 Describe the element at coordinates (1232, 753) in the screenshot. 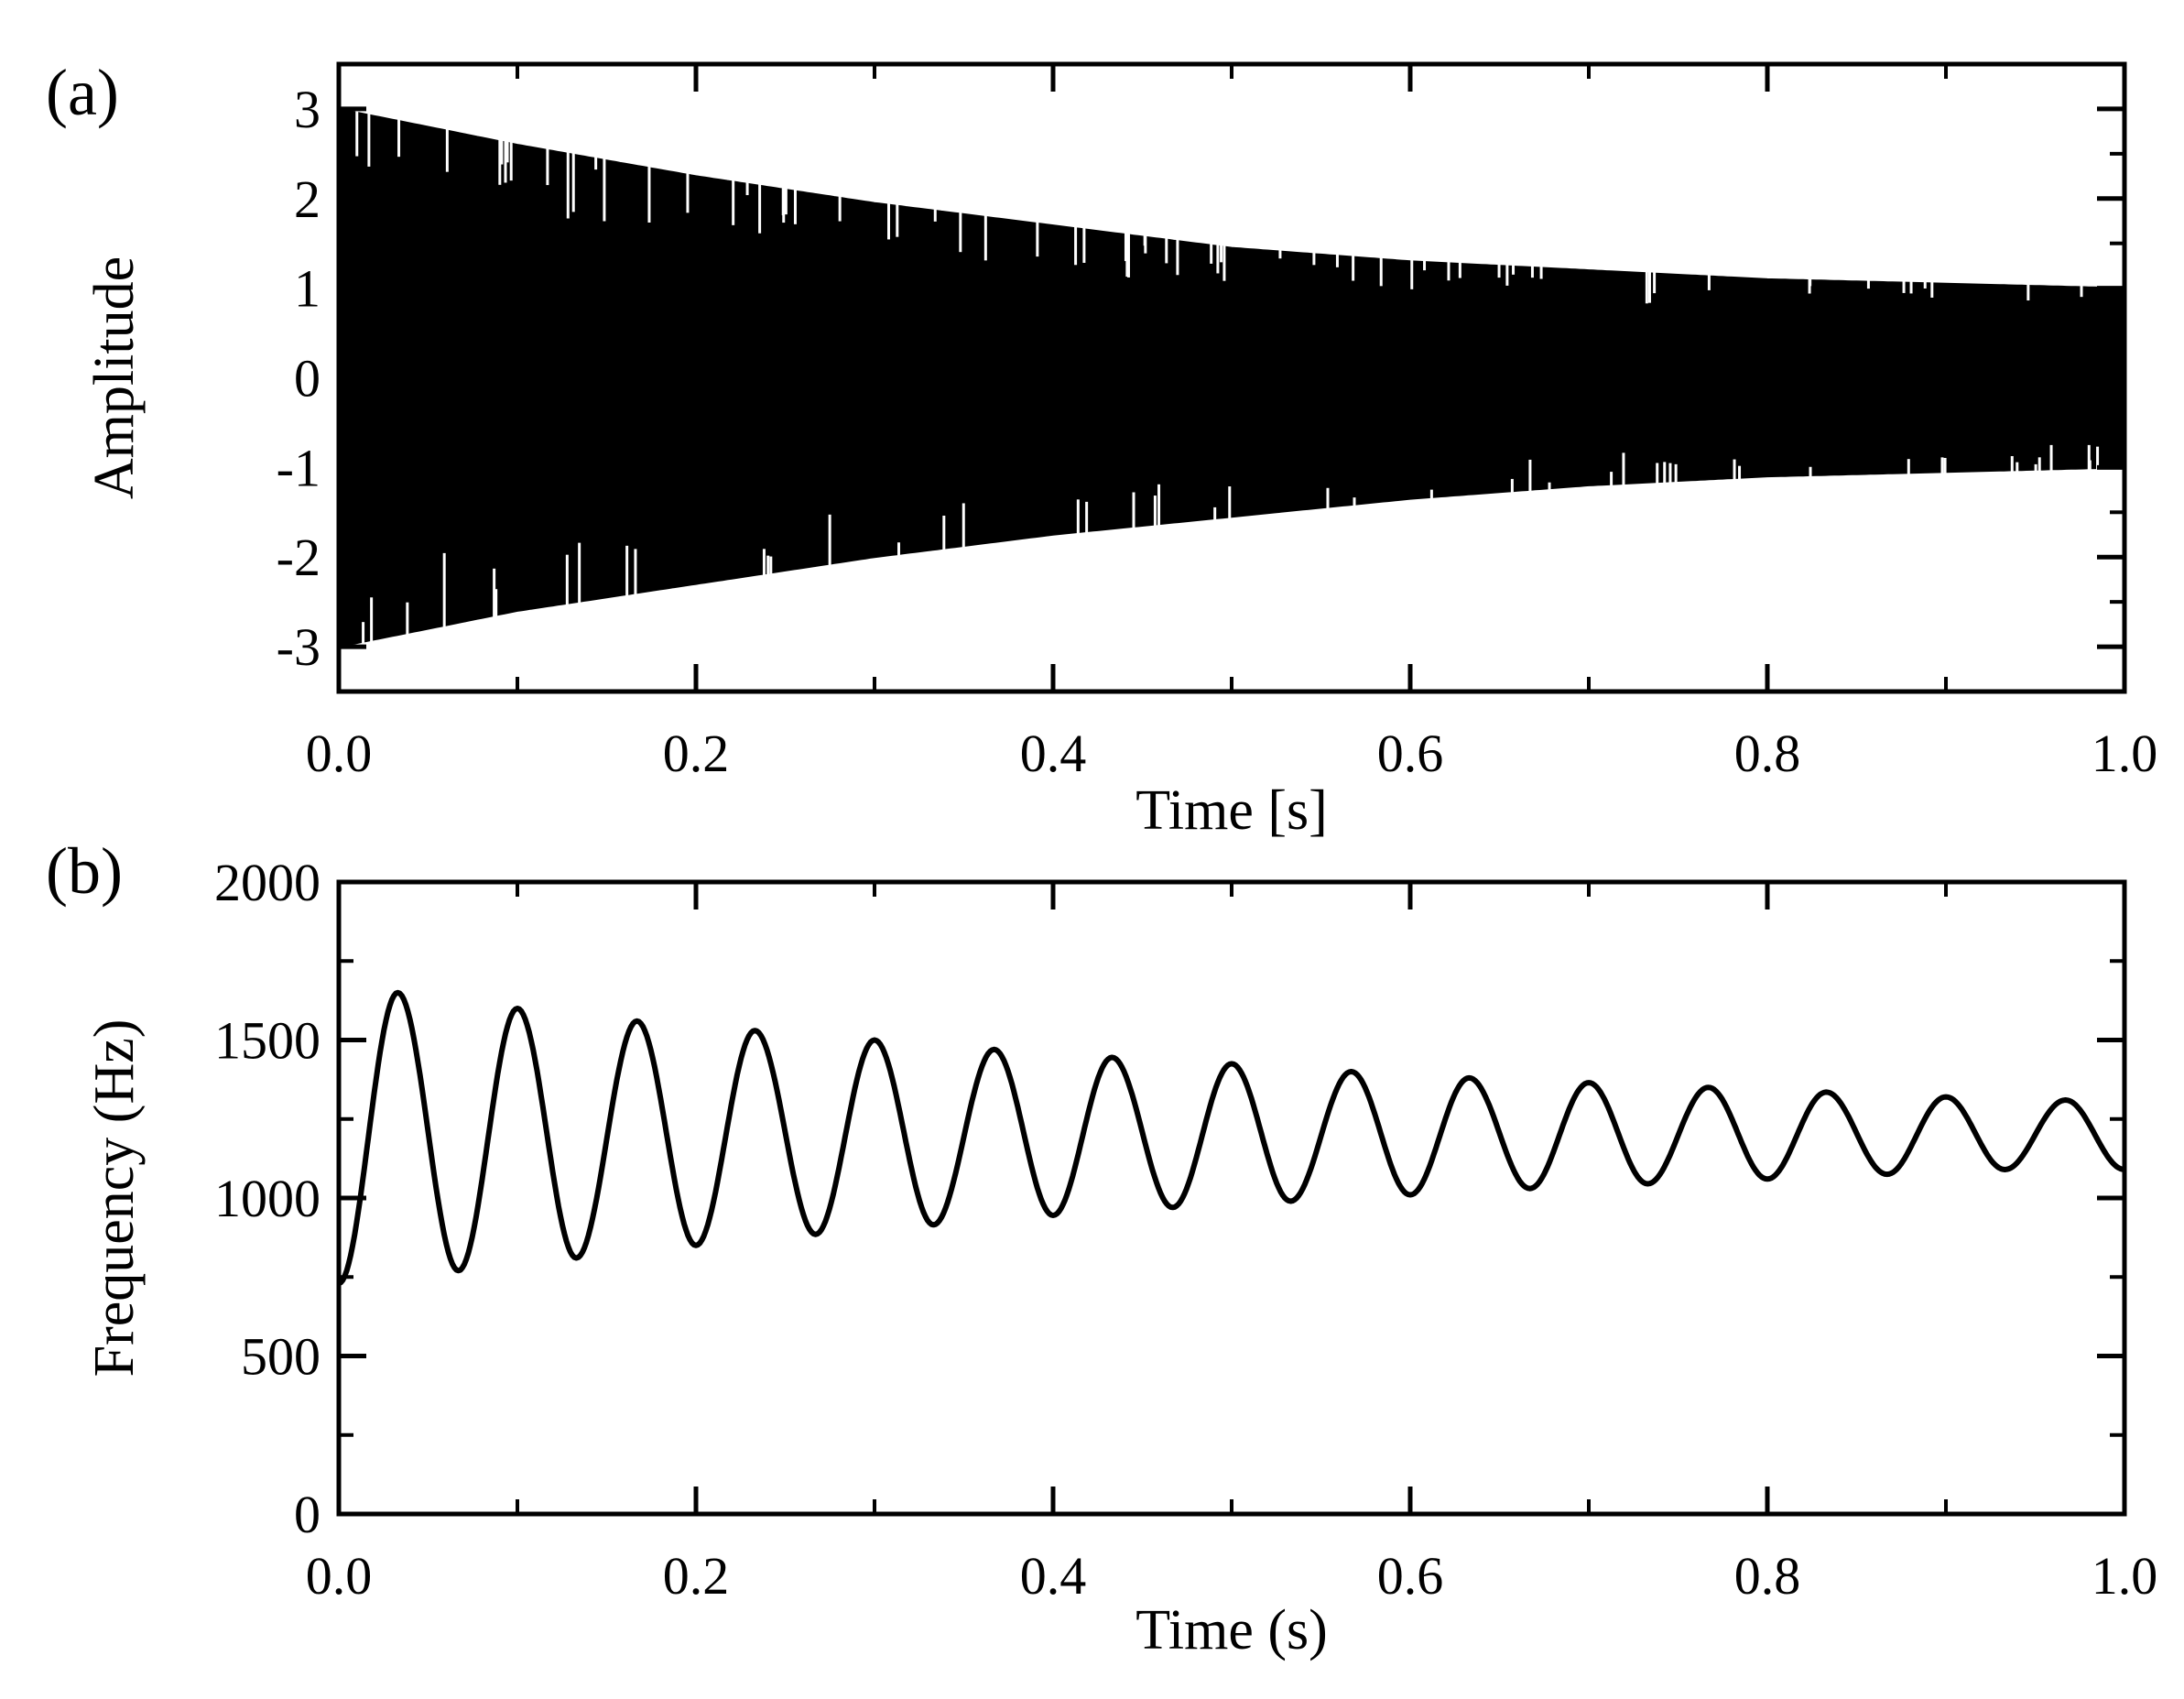

I see `panel-a-x-tick-labels: 0.0 0.2 0.4 0.6 0.8 1.0` at that location.